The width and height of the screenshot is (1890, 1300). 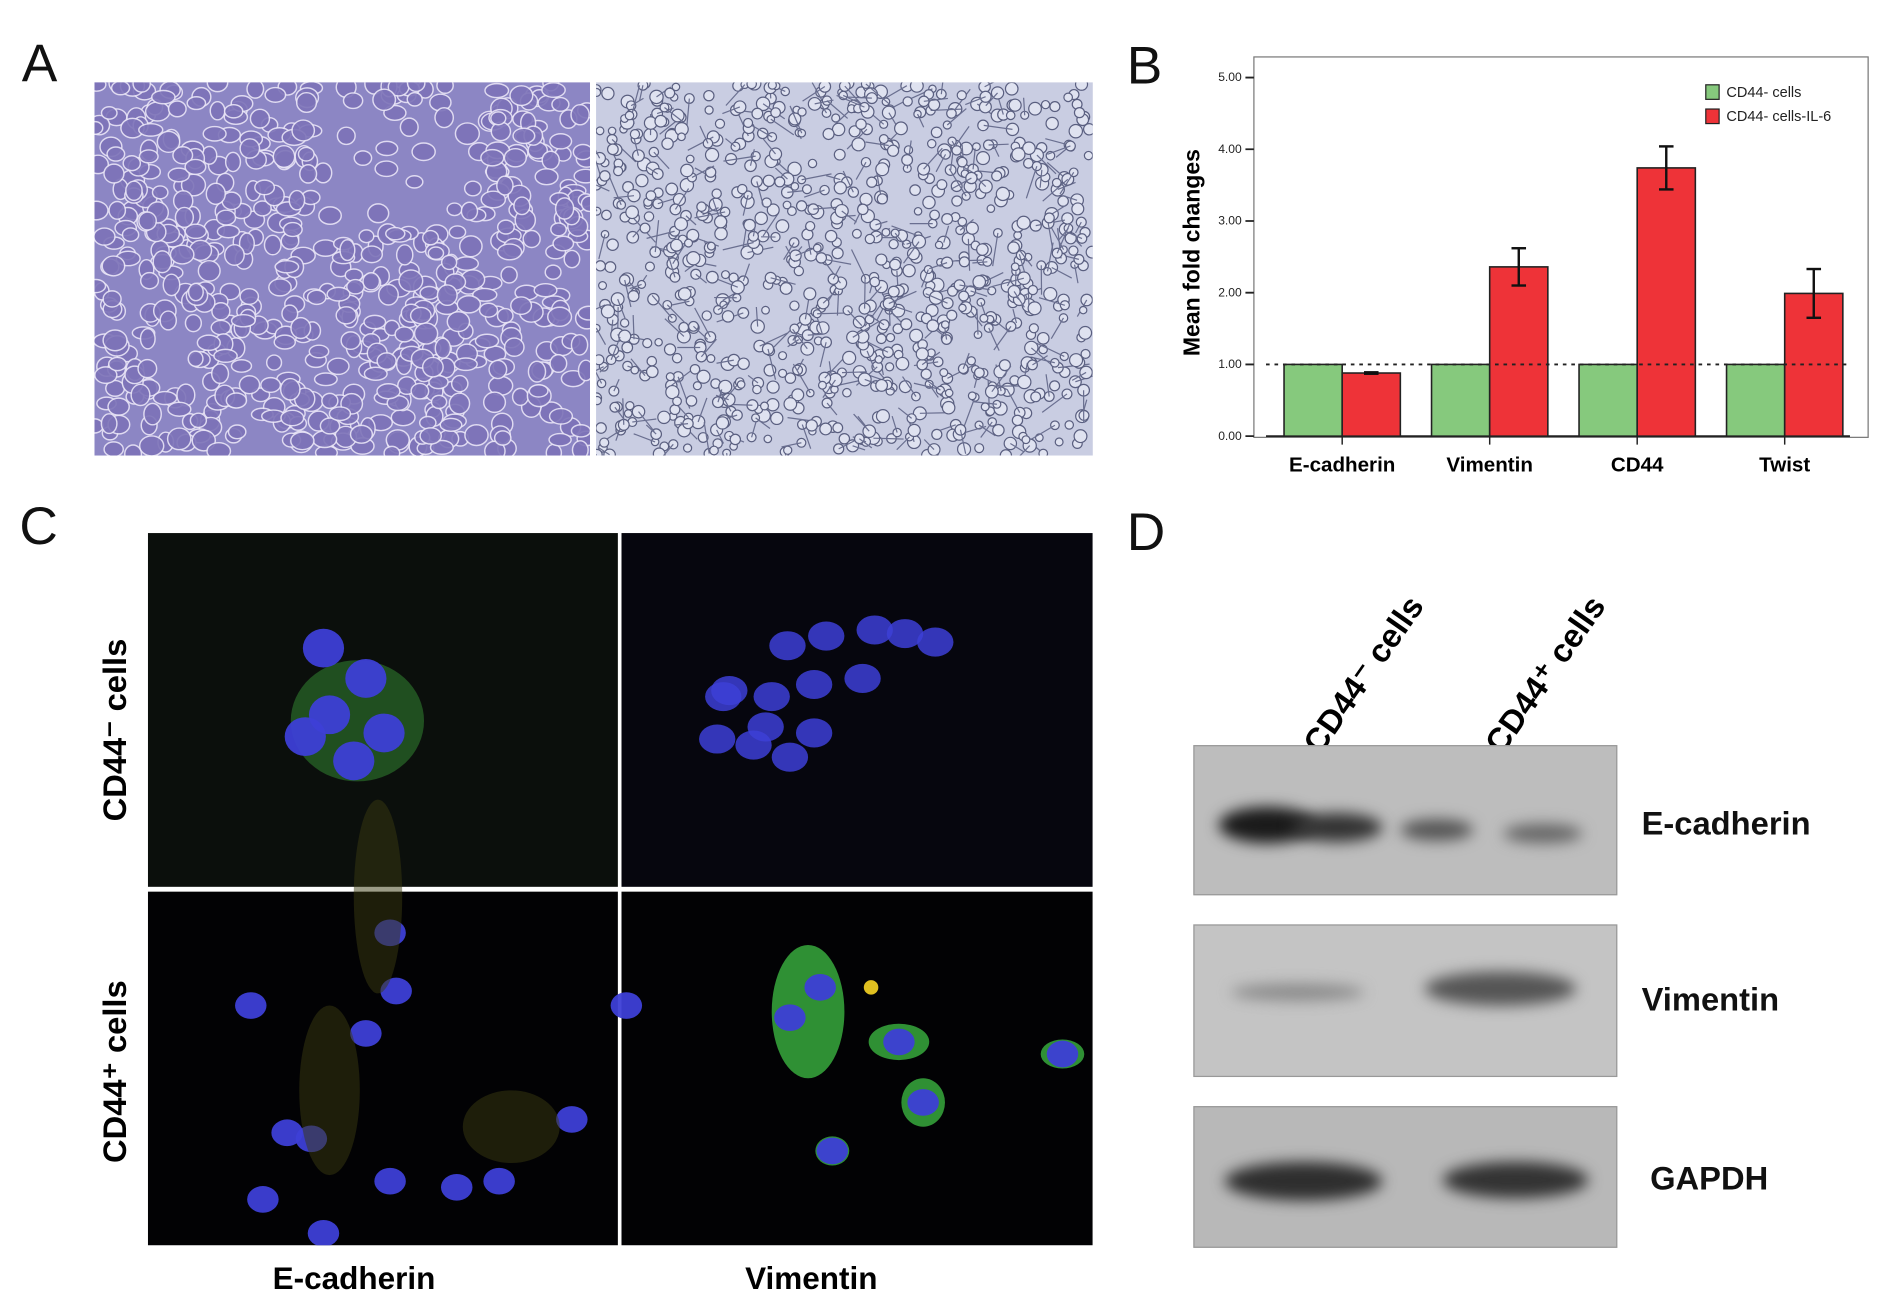 I want to click on y-tick-label: 1.00, so click(x=1230, y=364).